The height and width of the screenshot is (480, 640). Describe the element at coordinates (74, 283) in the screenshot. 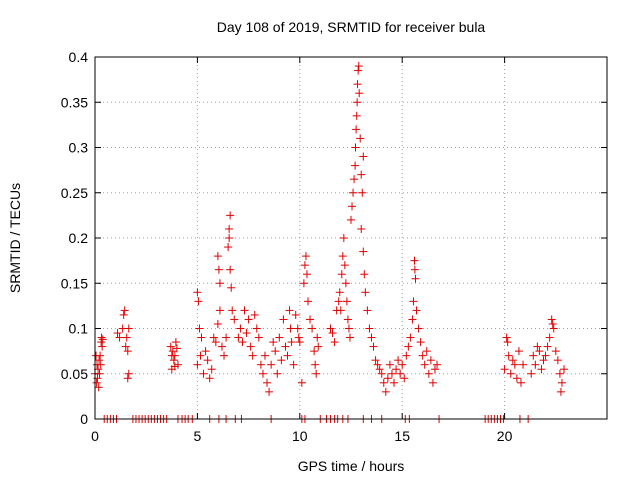

I see `y-tick-label: 0.15` at that location.